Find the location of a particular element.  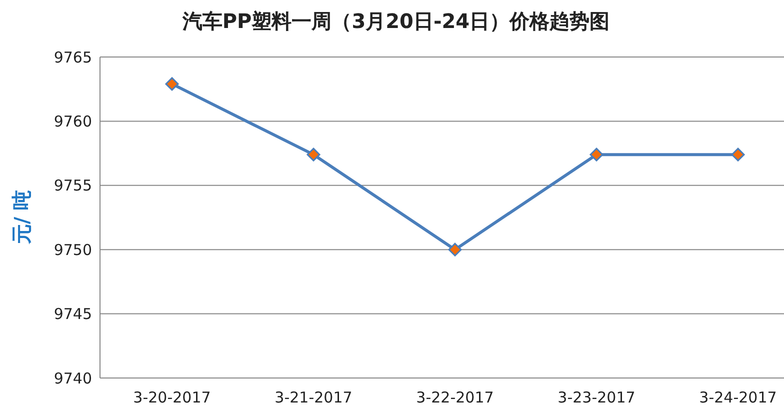

x-tick-label: 3-22-2017 is located at coordinates (455, 397).